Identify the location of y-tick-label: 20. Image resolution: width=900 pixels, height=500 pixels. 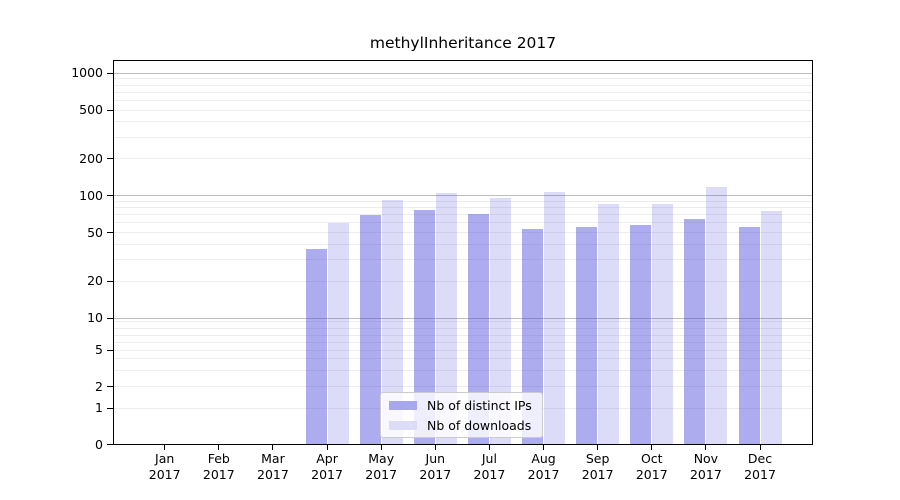
(95, 281).